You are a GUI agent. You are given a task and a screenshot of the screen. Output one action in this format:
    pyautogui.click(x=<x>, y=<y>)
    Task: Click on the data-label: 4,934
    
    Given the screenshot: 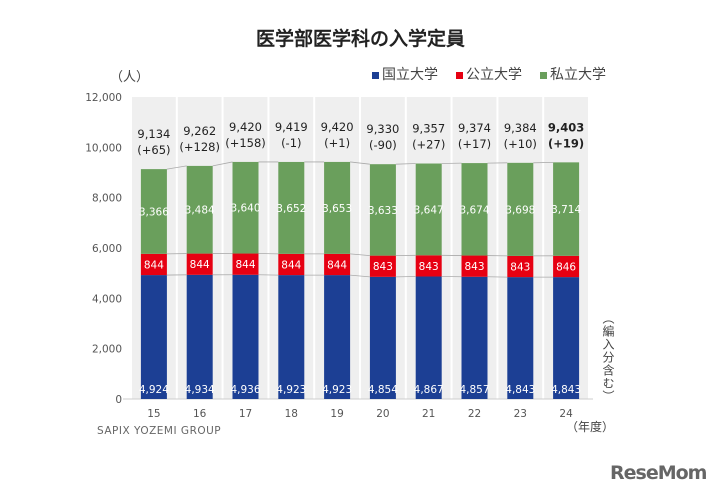 What is the action you would take?
    pyautogui.click(x=200, y=390)
    